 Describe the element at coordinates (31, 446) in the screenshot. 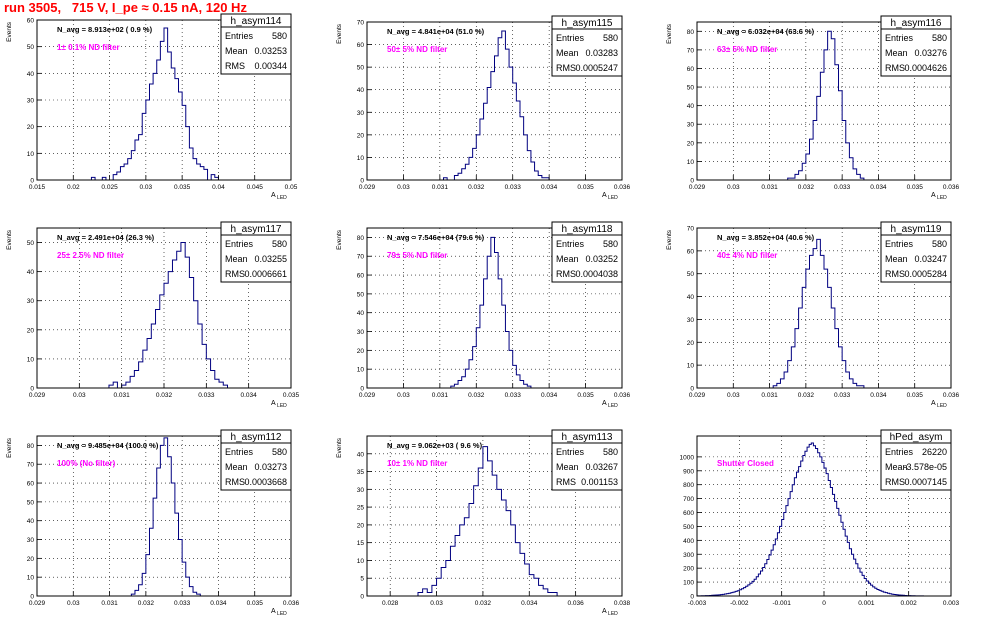

I see `y-tick-label: 80` at that location.